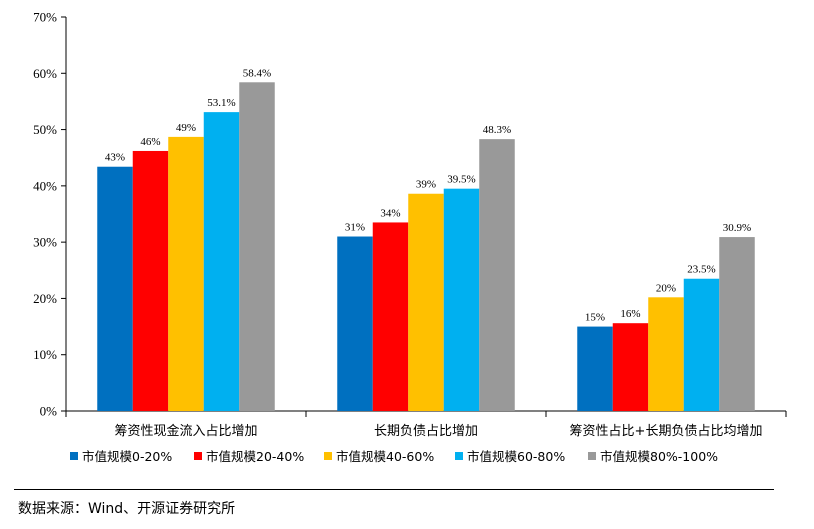 The image size is (814, 529). What do you see at coordinates (659, 456) in the screenshot?
I see `legend-label: 市值规模80%-100%` at bounding box center [659, 456].